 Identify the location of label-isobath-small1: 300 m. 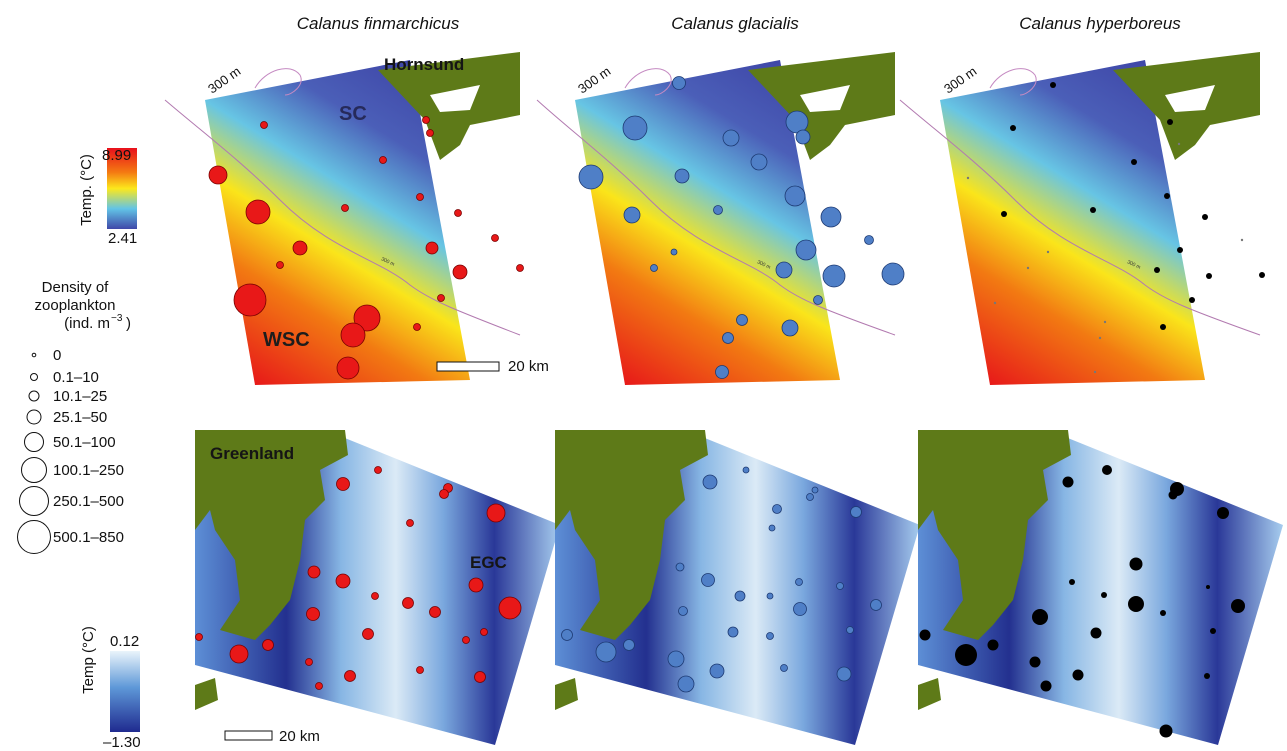
(387, 261).